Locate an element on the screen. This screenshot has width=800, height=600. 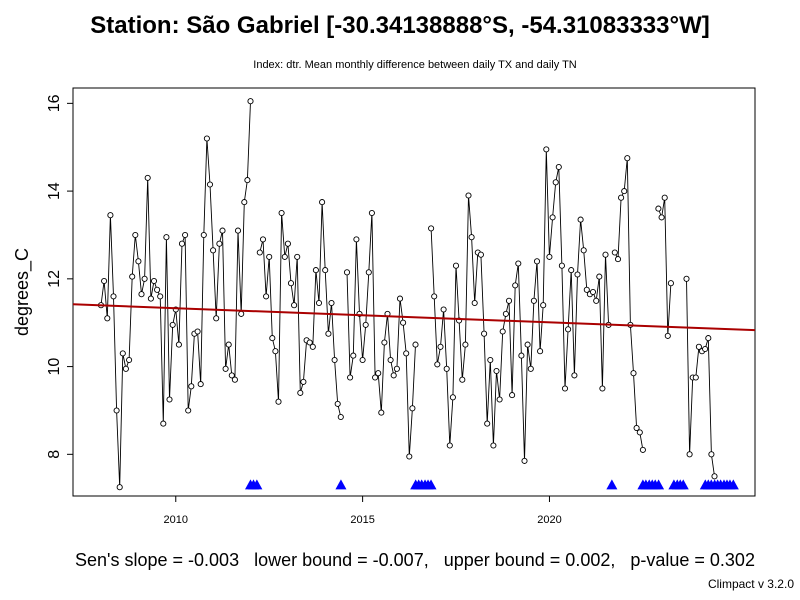
x-tick-label: 2015 is located at coordinates (362, 520).